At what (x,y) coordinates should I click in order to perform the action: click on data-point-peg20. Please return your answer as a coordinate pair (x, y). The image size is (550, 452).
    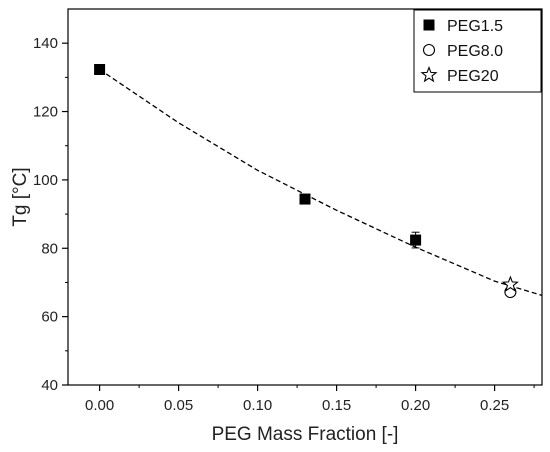
    Looking at the image, I should click on (510, 283).